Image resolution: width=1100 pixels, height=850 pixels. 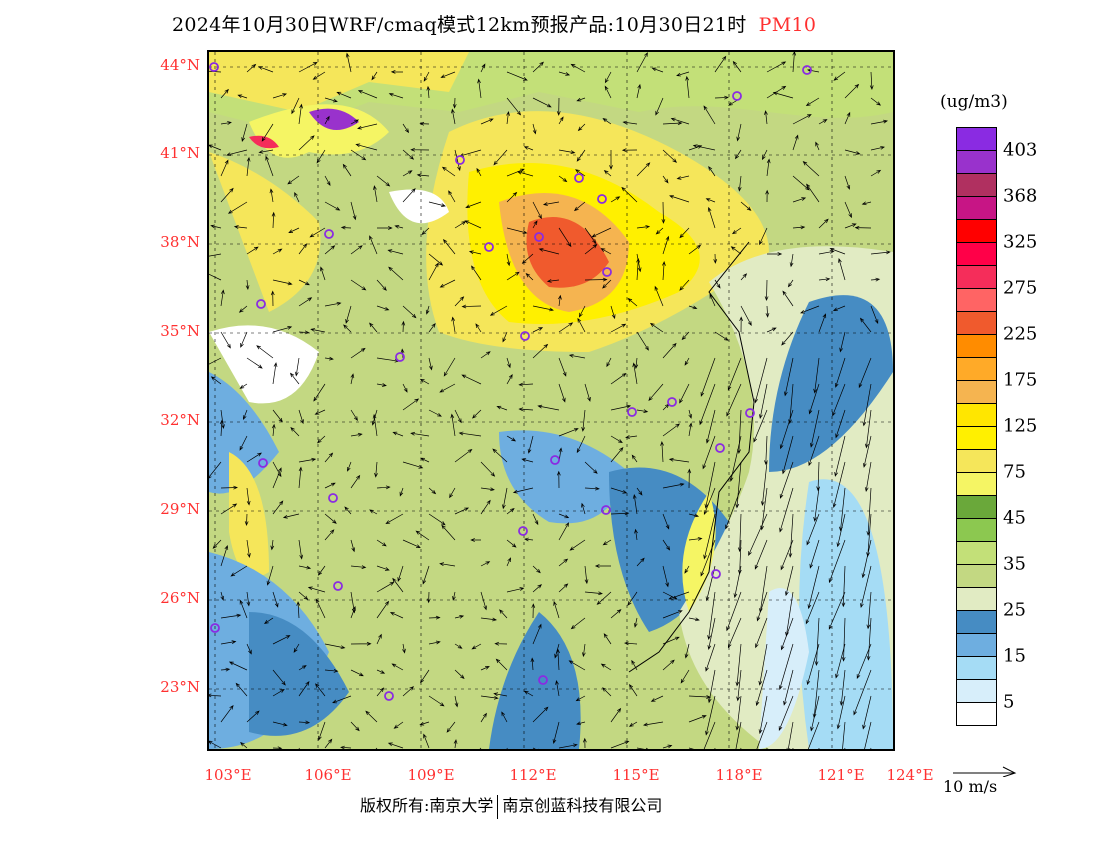 What do you see at coordinates (180, 242) in the screenshot?
I see `lat-label: 38°N` at bounding box center [180, 242].